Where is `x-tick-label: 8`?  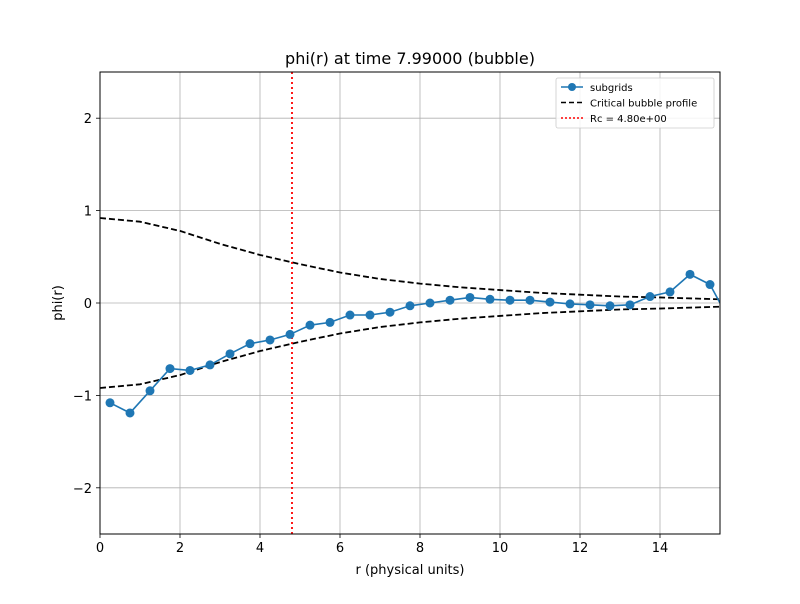 x-tick-label: 8 is located at coordinates (420, 548).